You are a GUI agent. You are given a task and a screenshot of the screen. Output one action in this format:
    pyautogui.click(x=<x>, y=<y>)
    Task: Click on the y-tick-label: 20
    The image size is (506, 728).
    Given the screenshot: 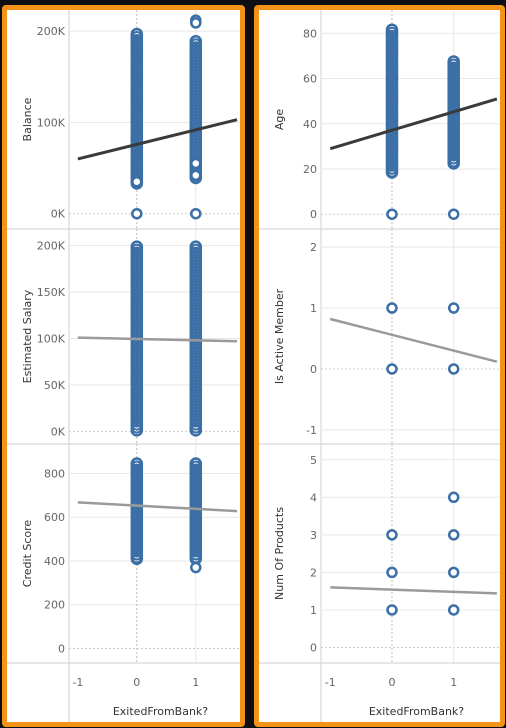 What is the action you would take?
    pyautogui.click(x=310, y=169)
    